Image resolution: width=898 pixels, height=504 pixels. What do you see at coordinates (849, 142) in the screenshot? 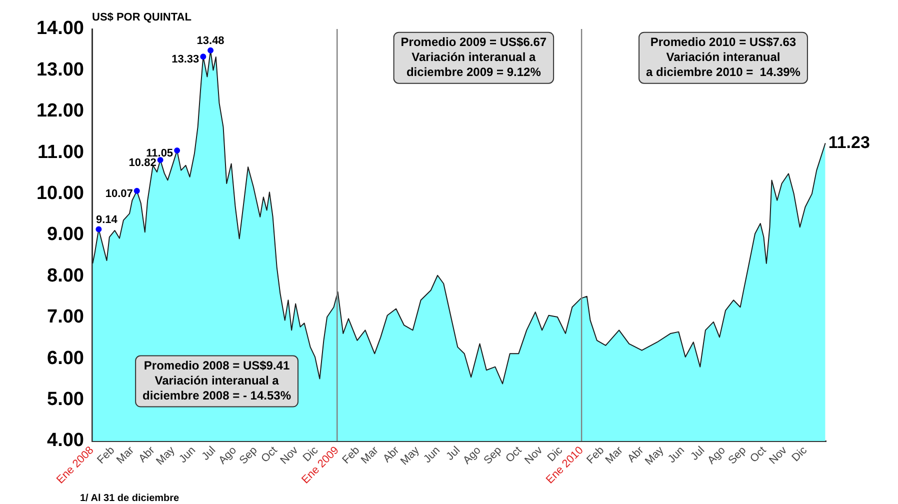
I see `data-label: 11.23` at bounding box center [849, 142].